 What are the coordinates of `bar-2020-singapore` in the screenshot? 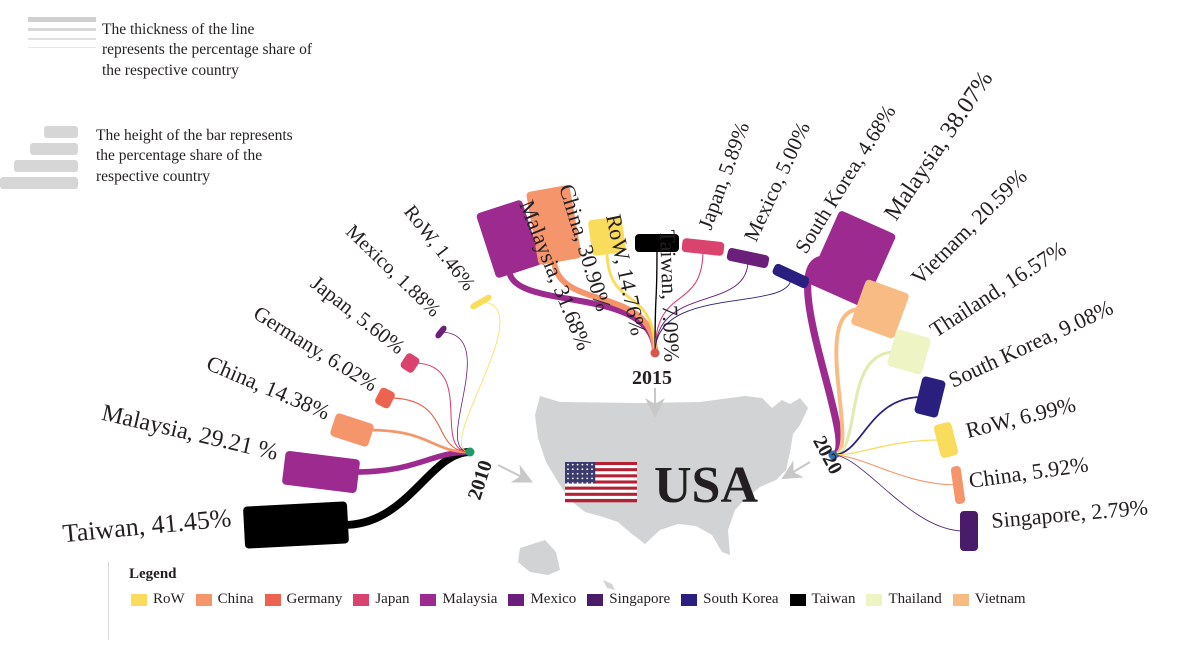 It's located at (969, 531).